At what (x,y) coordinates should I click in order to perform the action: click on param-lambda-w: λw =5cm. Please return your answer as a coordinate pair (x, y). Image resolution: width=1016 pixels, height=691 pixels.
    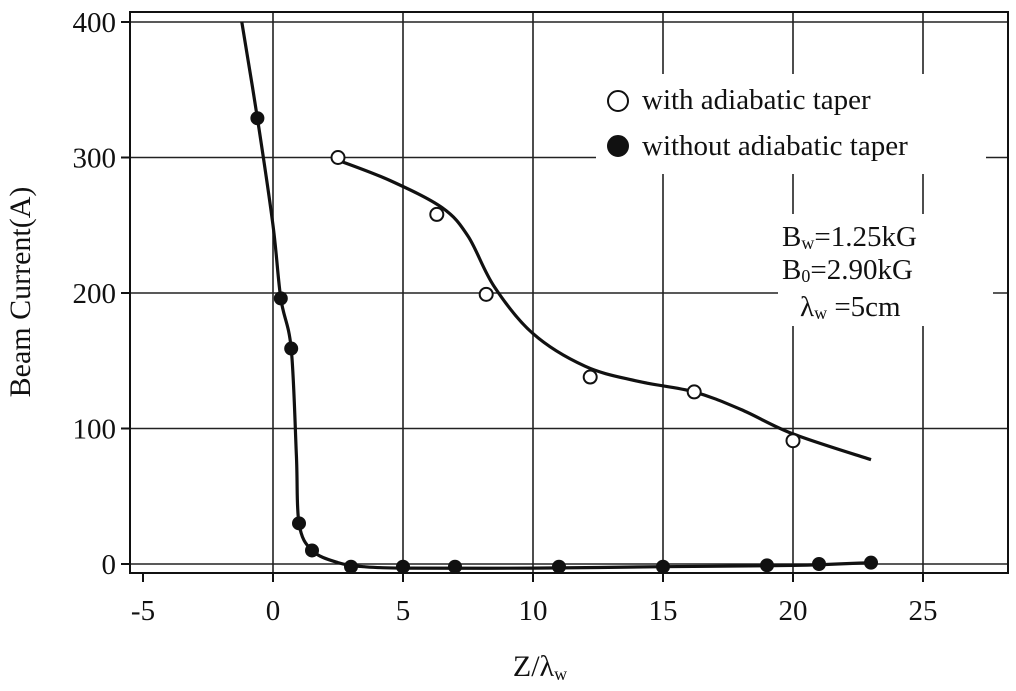
    Looking at the image, I should click on (850, 307).